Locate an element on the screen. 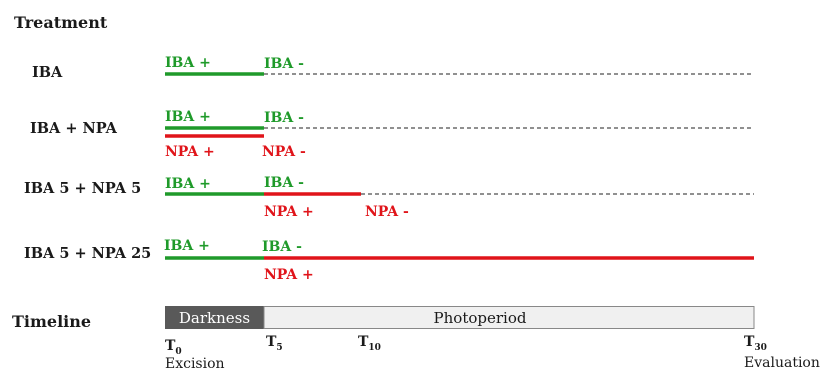 Image resolution: width=830 pixels, height=372 pixels. row-label: IBA + NPA is located at coordinates (74, 128).